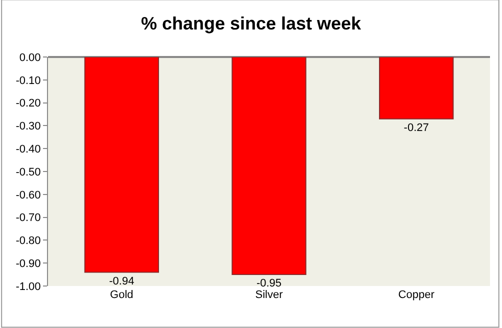 This screenshot has width=502, height=328. I want to click on y-tick-label: -0.10, so click(28, 80).